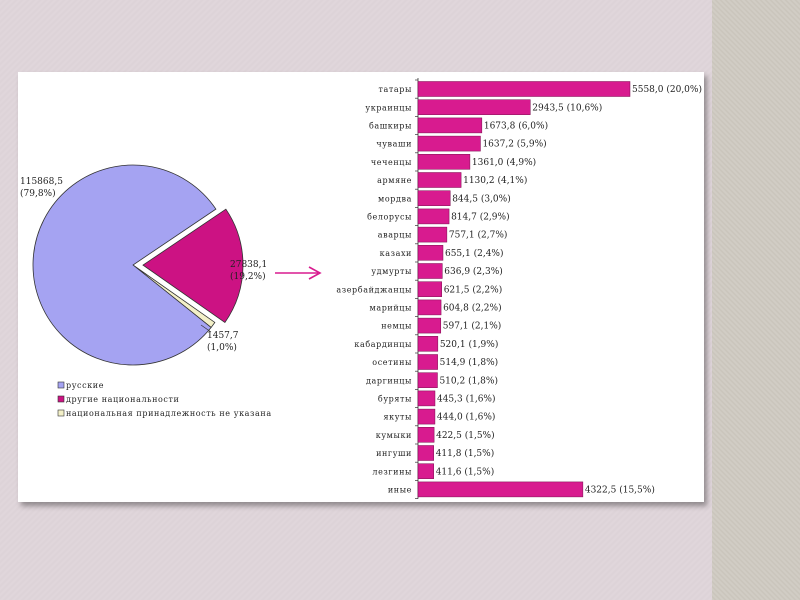 This screenshot has width=800, height=600. Describe the element at coordinates (392, 362) in the screenshot. I see `bar-category-label: осетины` at that location.